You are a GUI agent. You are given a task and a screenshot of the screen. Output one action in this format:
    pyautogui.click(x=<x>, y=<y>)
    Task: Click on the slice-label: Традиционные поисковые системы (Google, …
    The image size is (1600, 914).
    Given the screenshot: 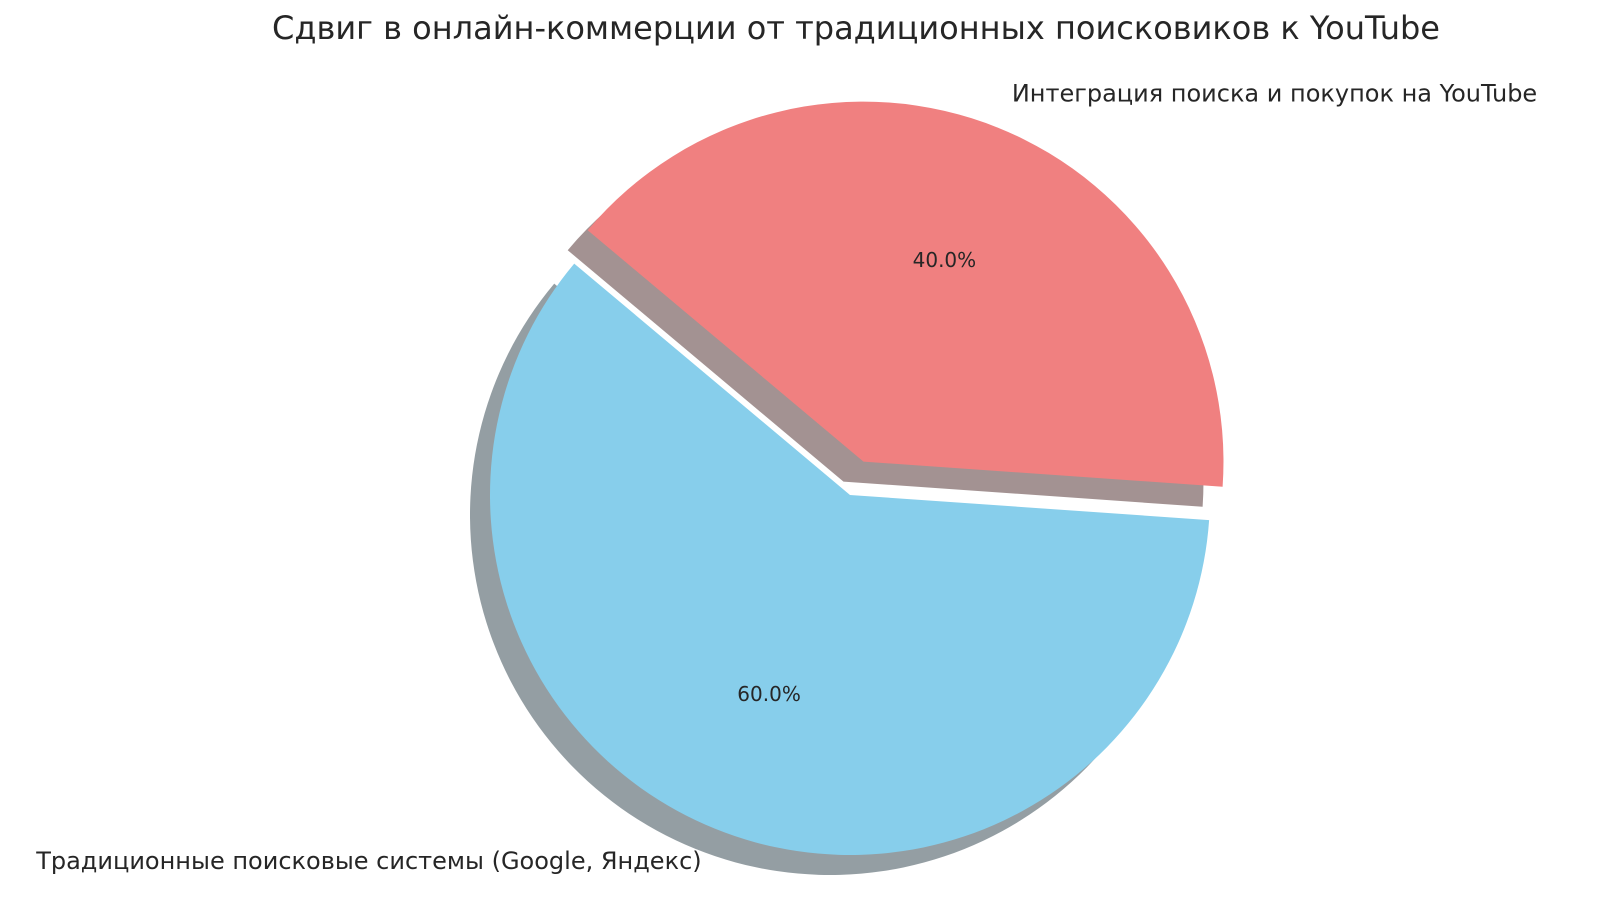 What is the action you would take?
    pyautogui.click(x=368, y=861)
    